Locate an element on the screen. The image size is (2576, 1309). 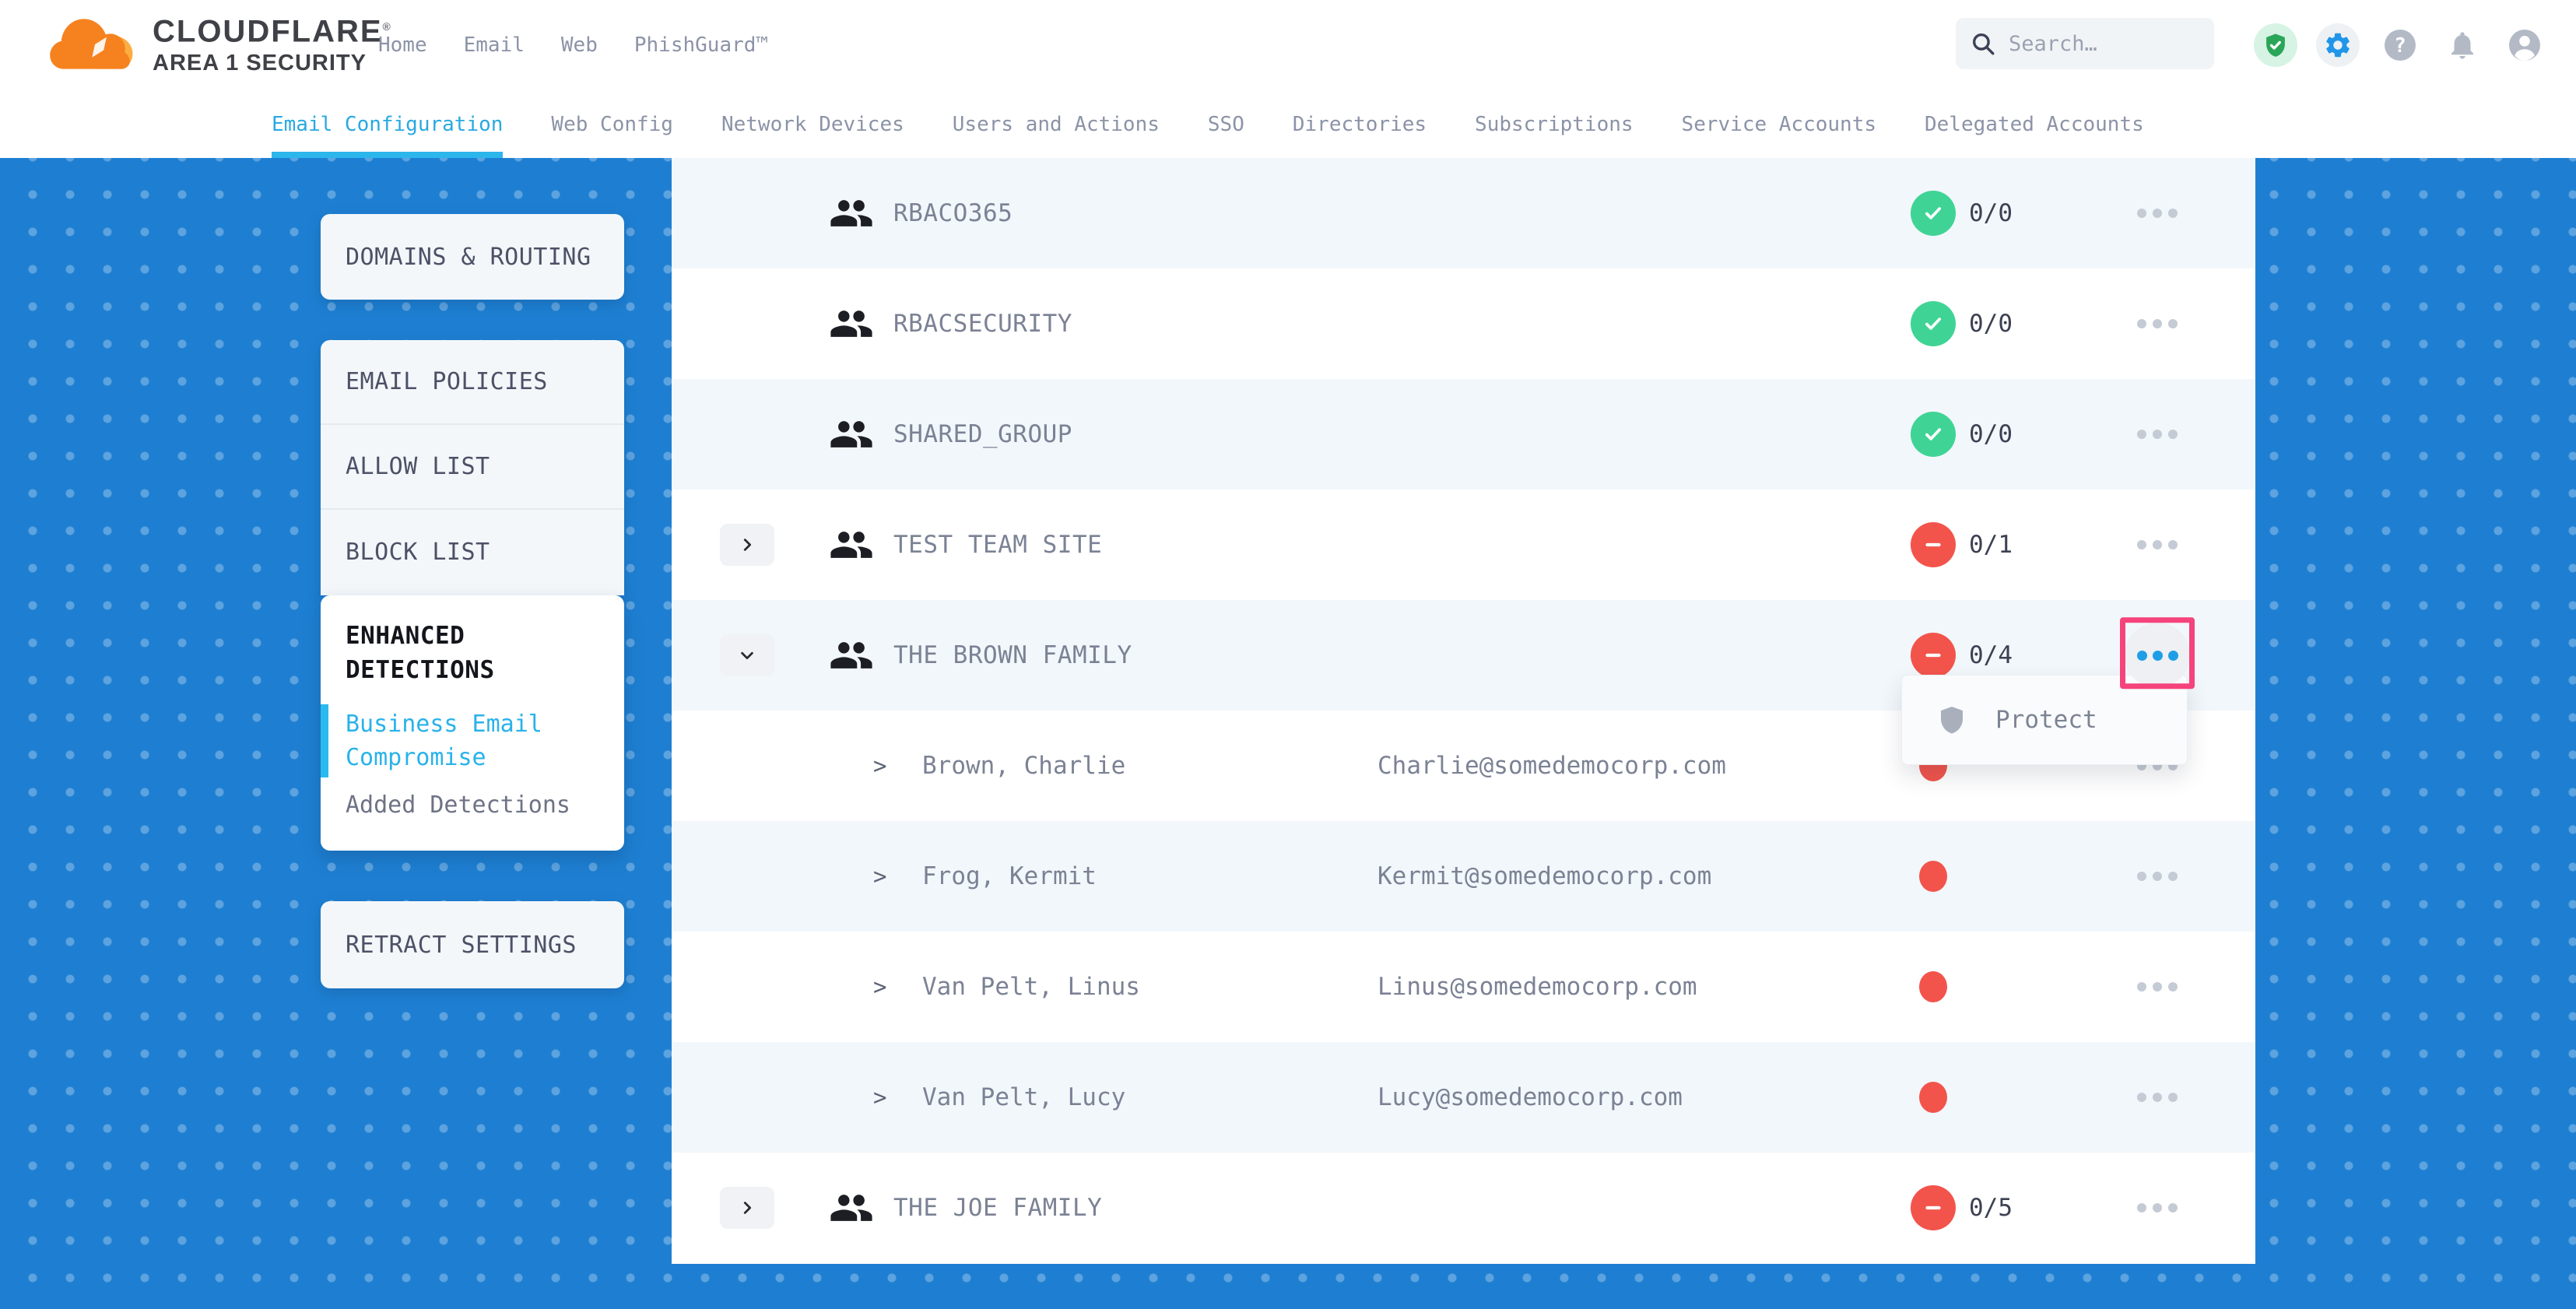
table-row-van-pelt-linus: > Van Pelt, Linus Linus@somedemocorp.com is located at coordinates (1464, 987).